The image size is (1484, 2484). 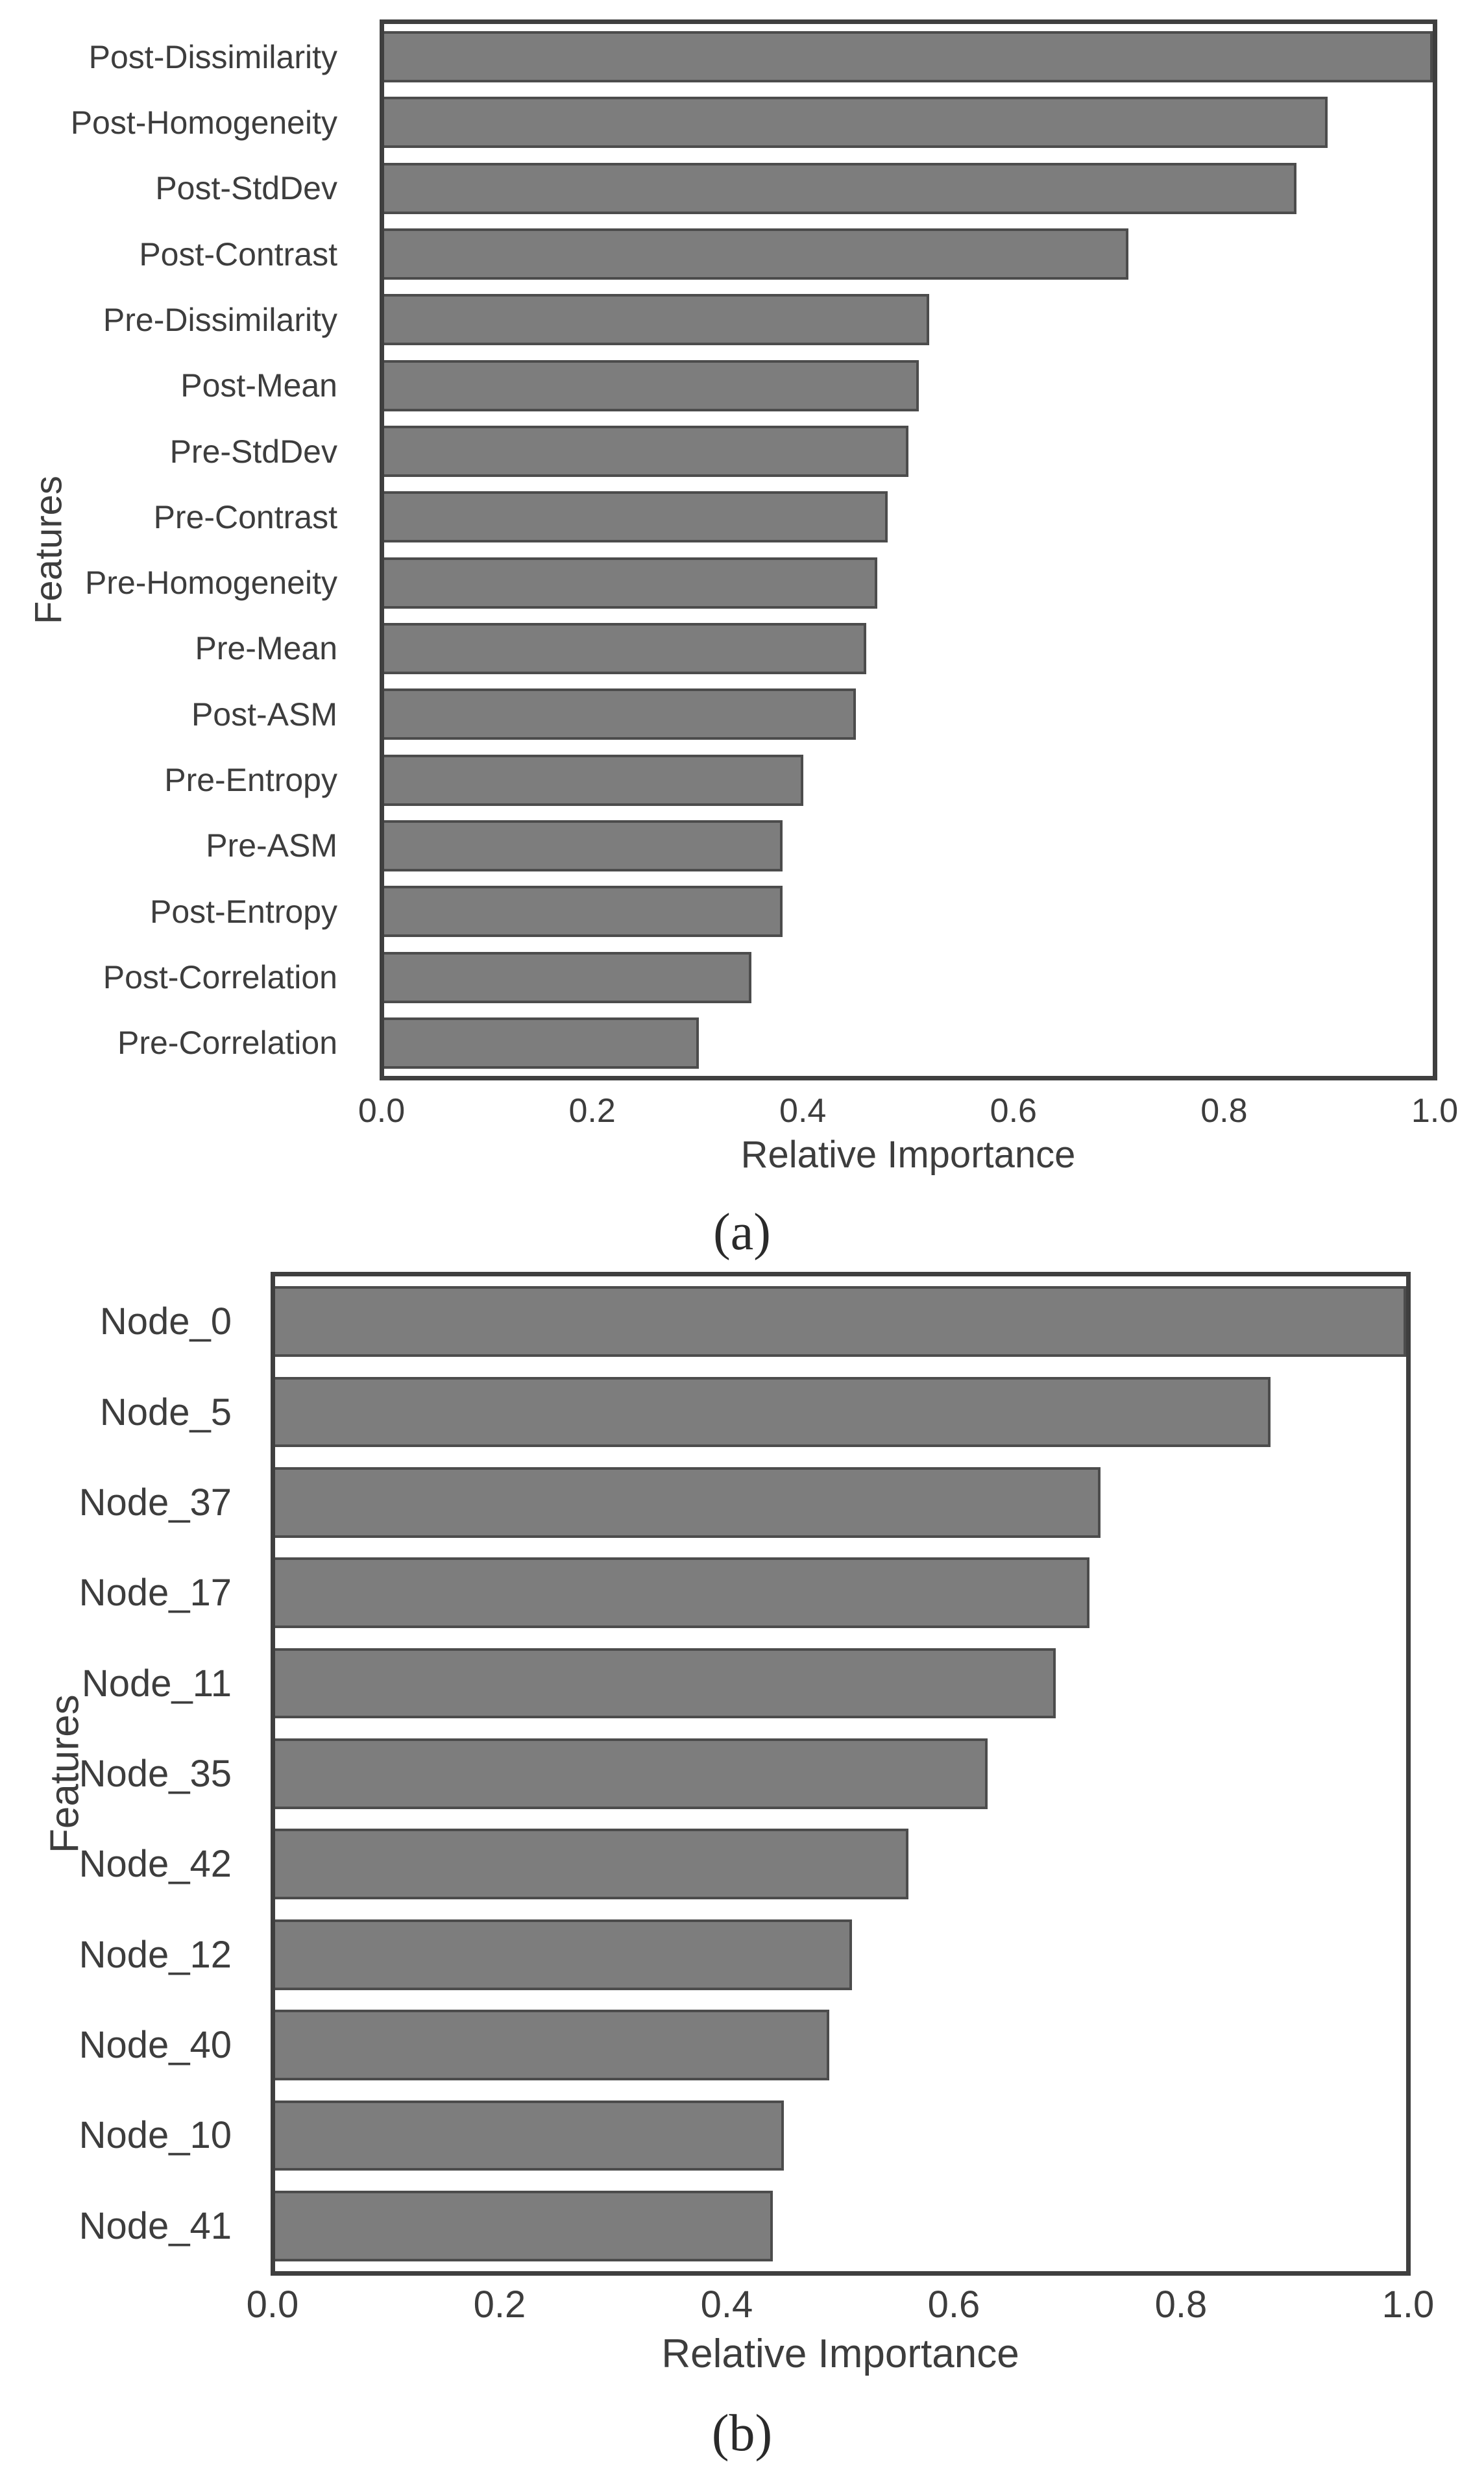 What do you see at coordinates (742, 2433) in the screenshot?
I see `figure-caption-b: (b)` at bounding box center [742, 2433].